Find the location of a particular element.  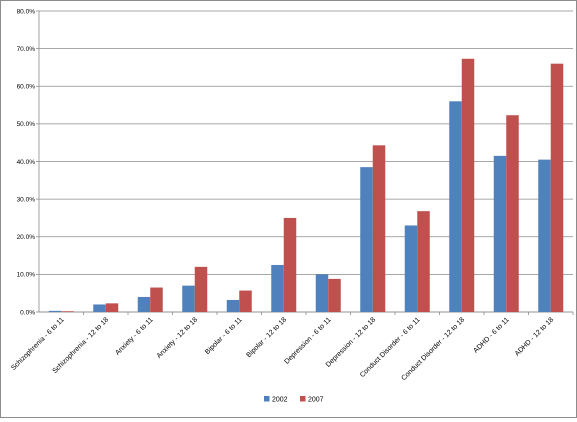

legend-swatch-2002 is located at coordinates (267, 399).